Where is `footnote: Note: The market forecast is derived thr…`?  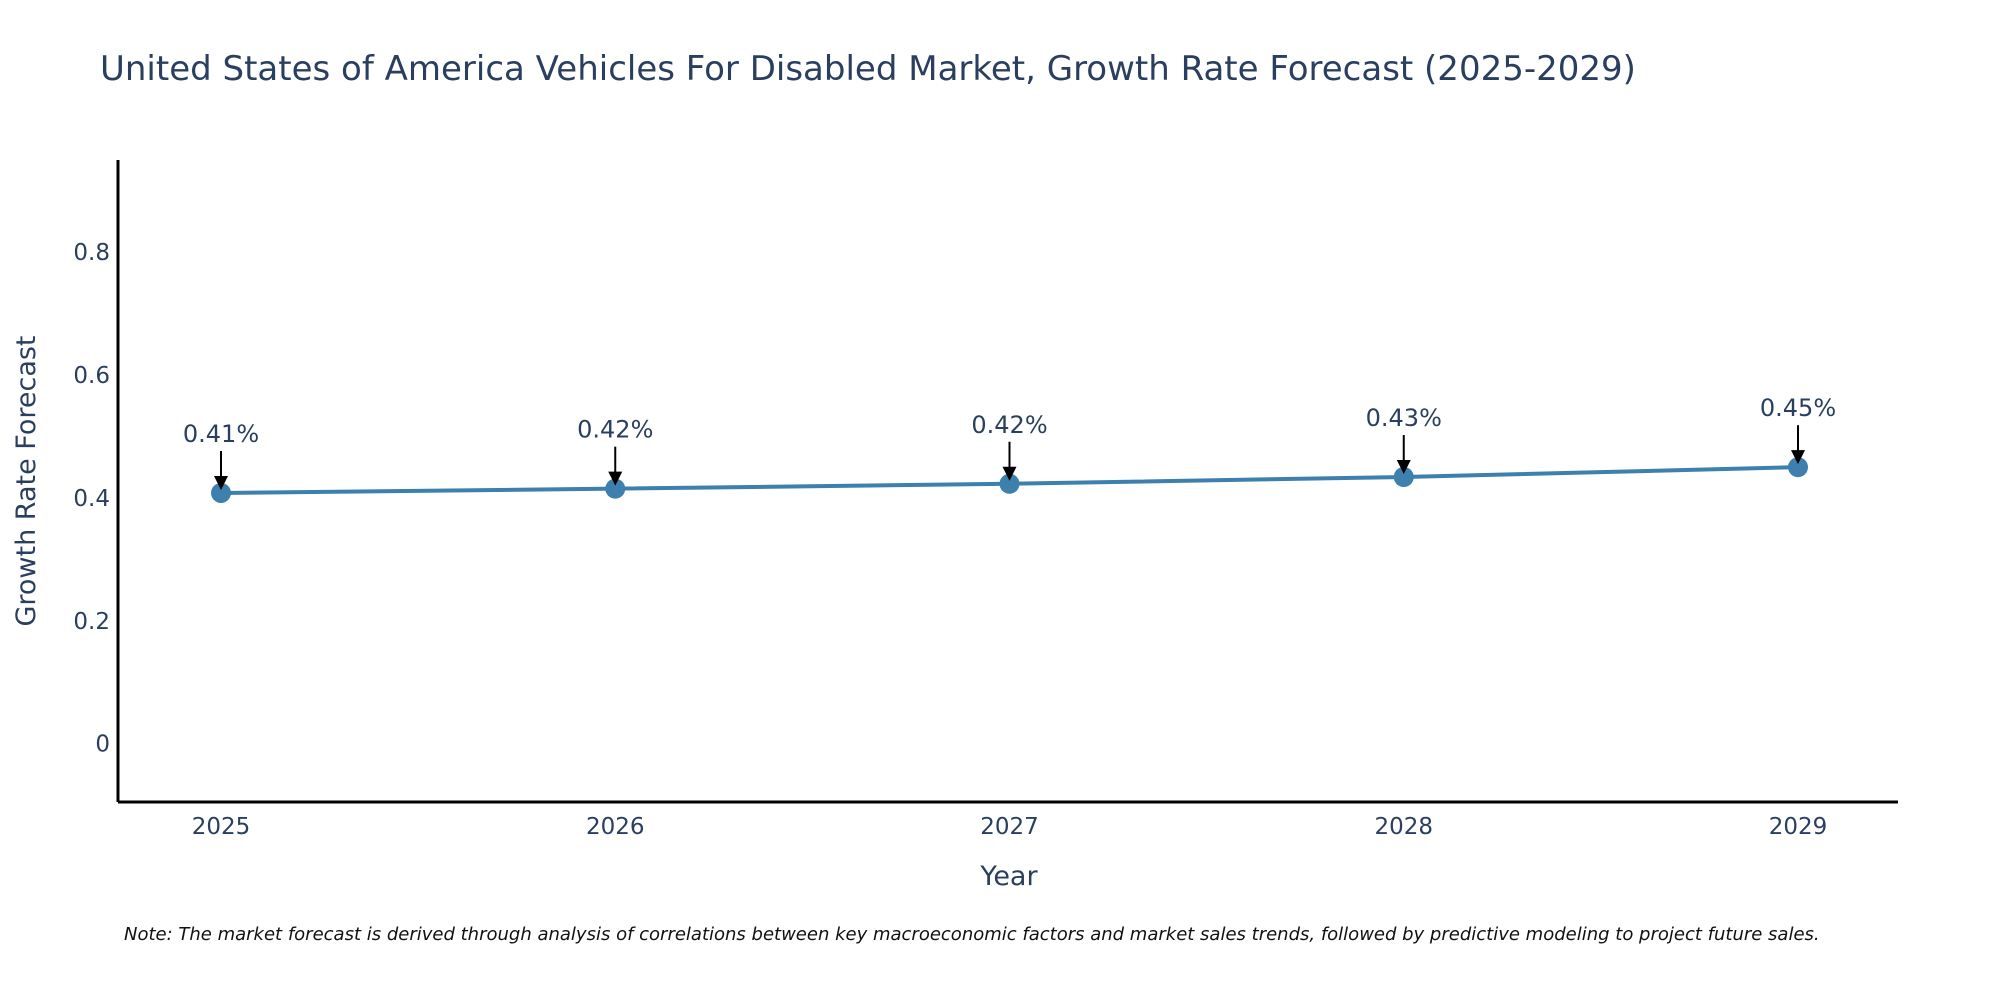
footnote: Note: The market forecast is derived thr… is located at coordinates (972, 934).